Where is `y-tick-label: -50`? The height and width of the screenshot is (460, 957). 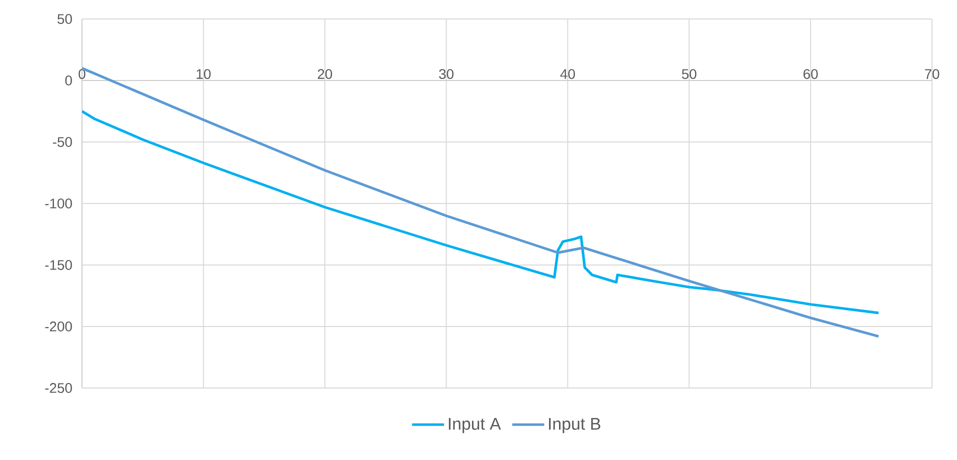 y-tick-label: -50 is located at coordinates (62, 142).